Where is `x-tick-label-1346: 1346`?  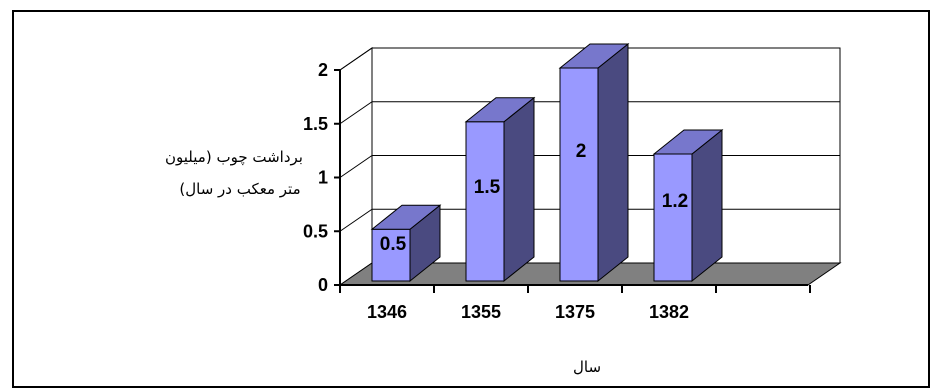 x-tick-label-1346: 1346 is located at coordinates (387, 312).